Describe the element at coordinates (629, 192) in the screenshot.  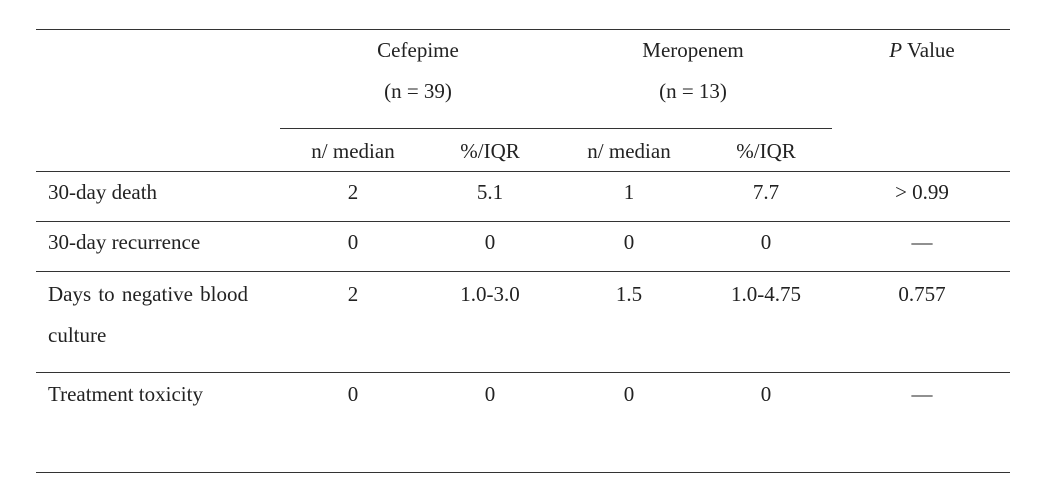
I see `cell: 1` at that location.